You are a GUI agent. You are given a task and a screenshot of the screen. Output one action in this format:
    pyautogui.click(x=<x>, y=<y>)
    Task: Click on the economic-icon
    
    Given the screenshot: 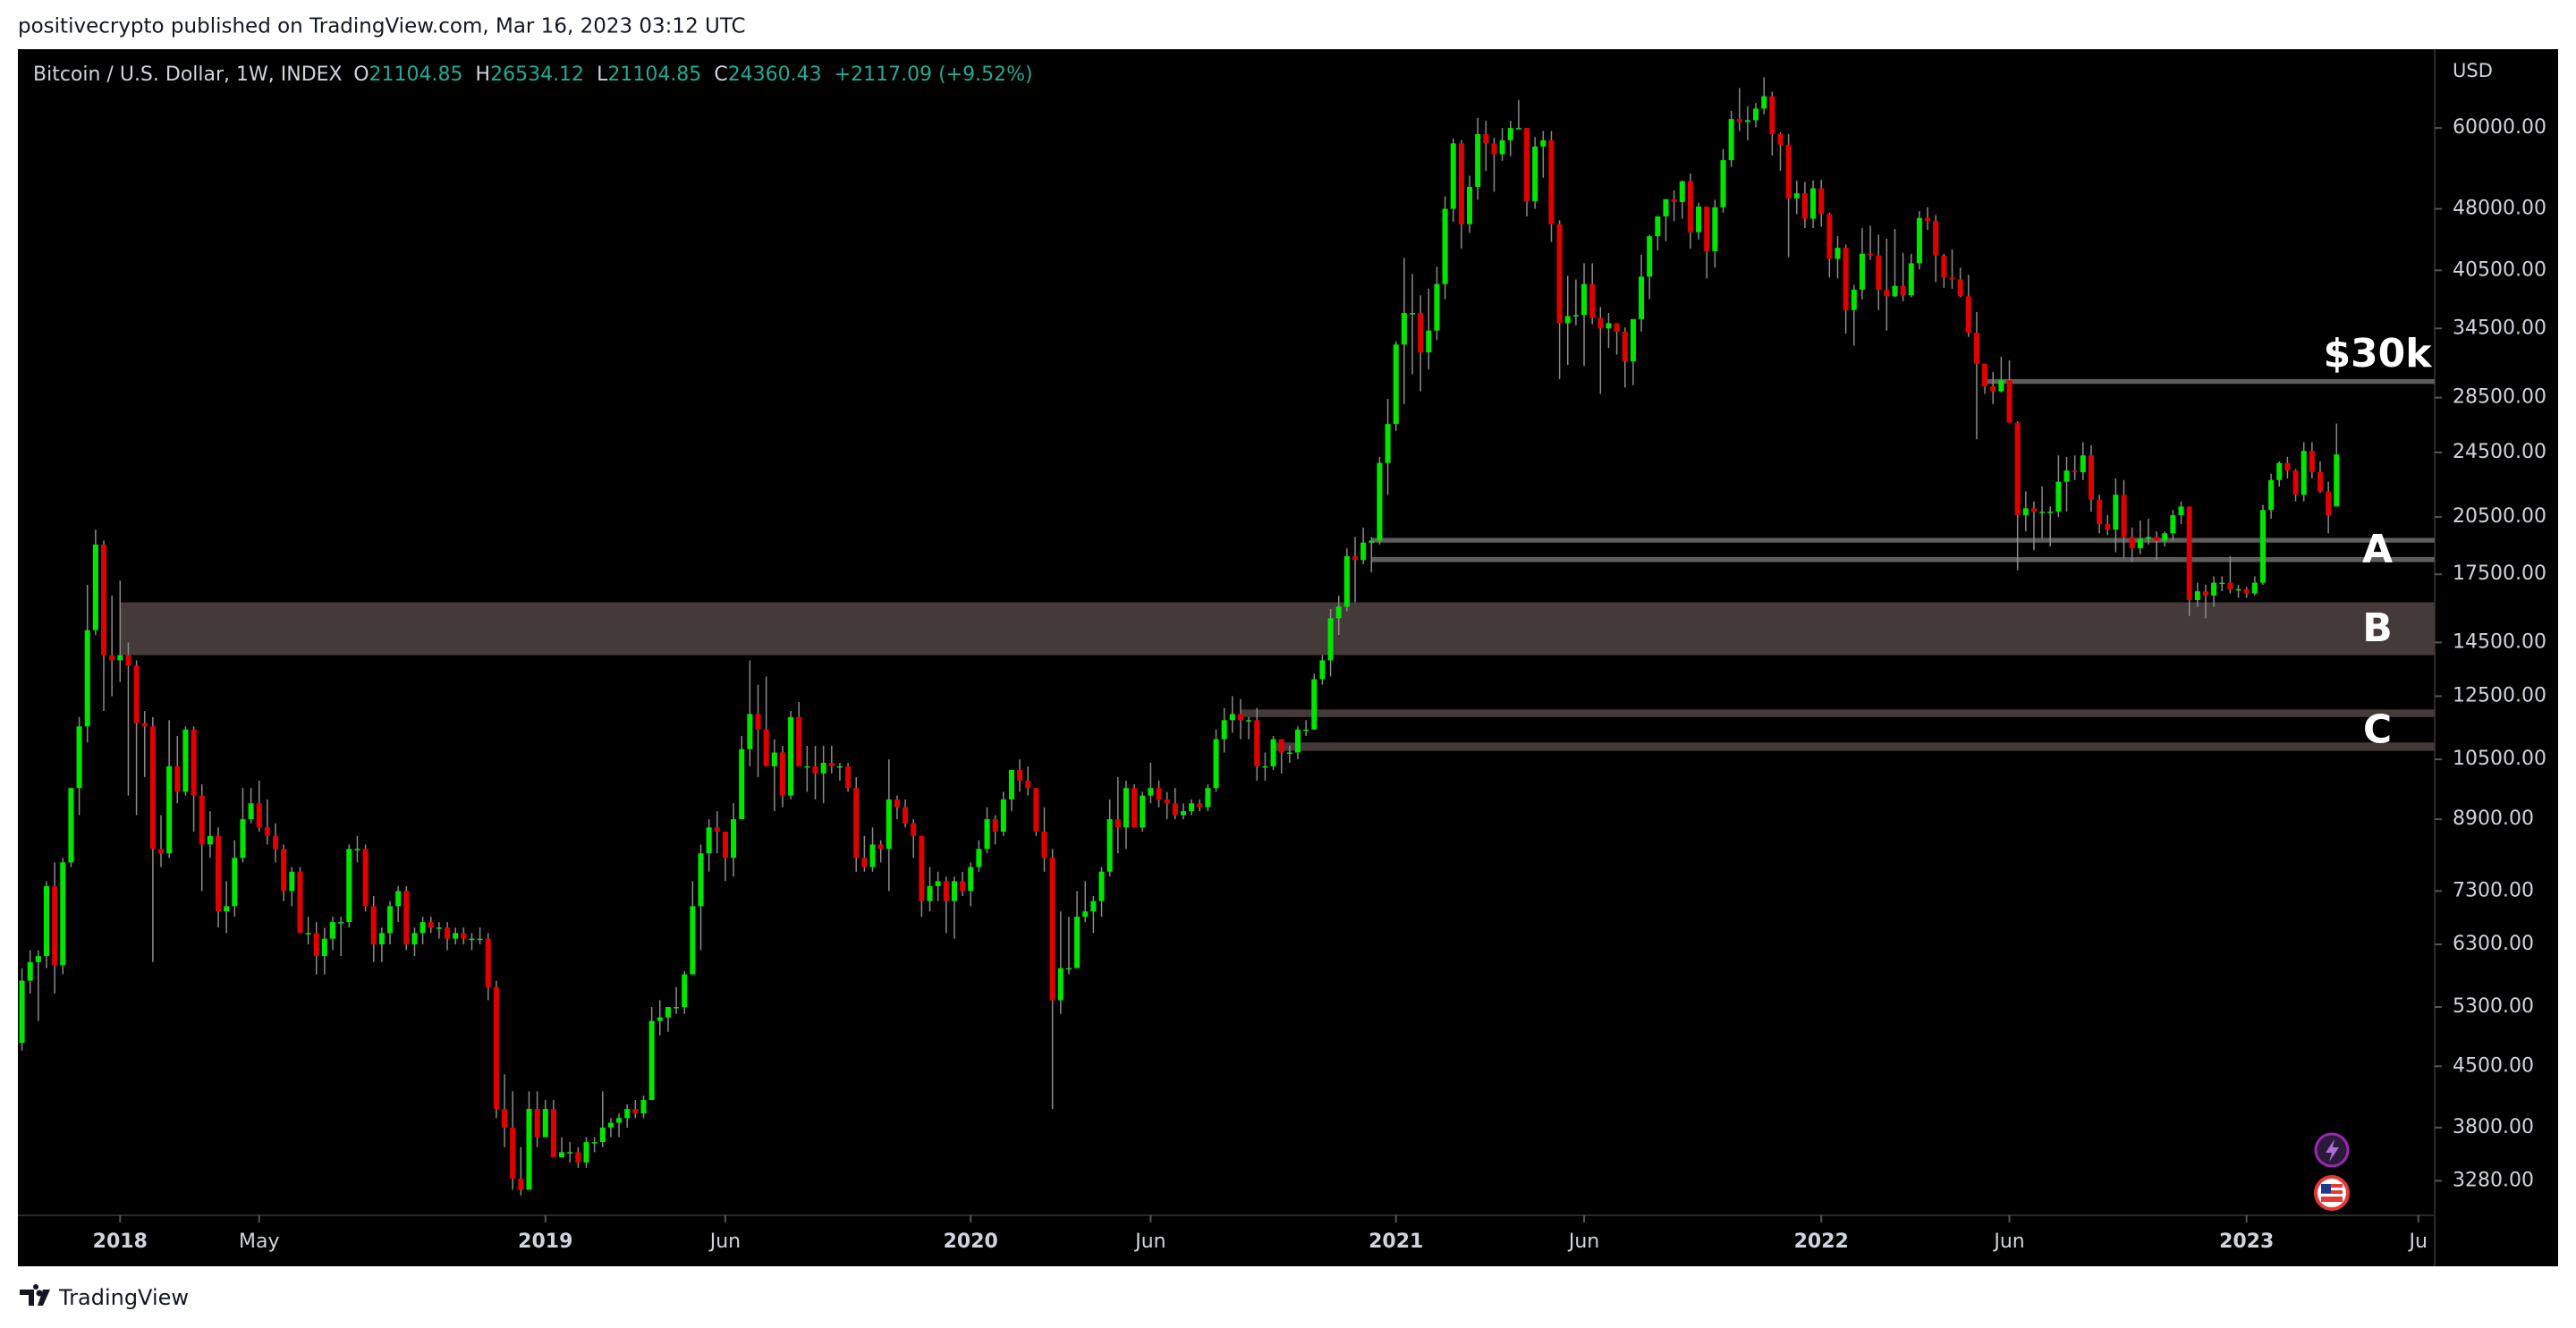 What is the action you would take?
    pyautogui.click(x=2332, y=1193)
    